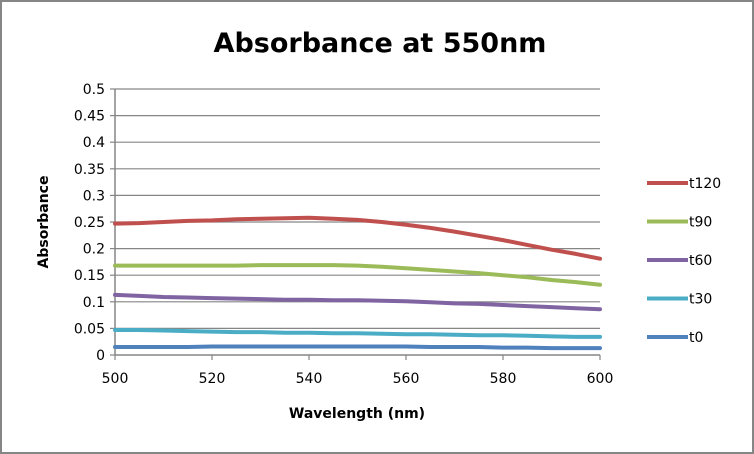  I want to click on series-line-t30, so click(357, 333).